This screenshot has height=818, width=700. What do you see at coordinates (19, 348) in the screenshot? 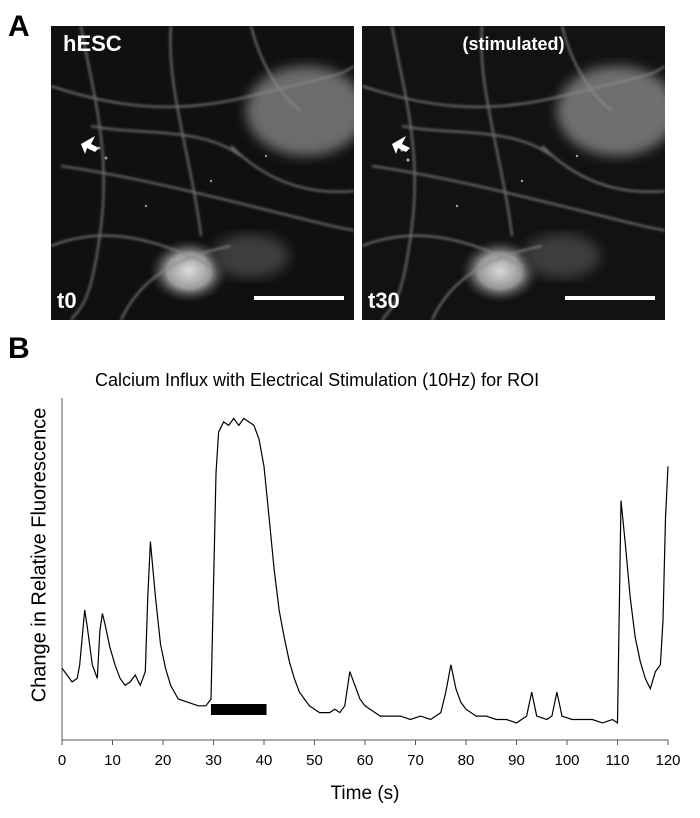
I see `panel-b-label: B` at bounding box center [19, 348].